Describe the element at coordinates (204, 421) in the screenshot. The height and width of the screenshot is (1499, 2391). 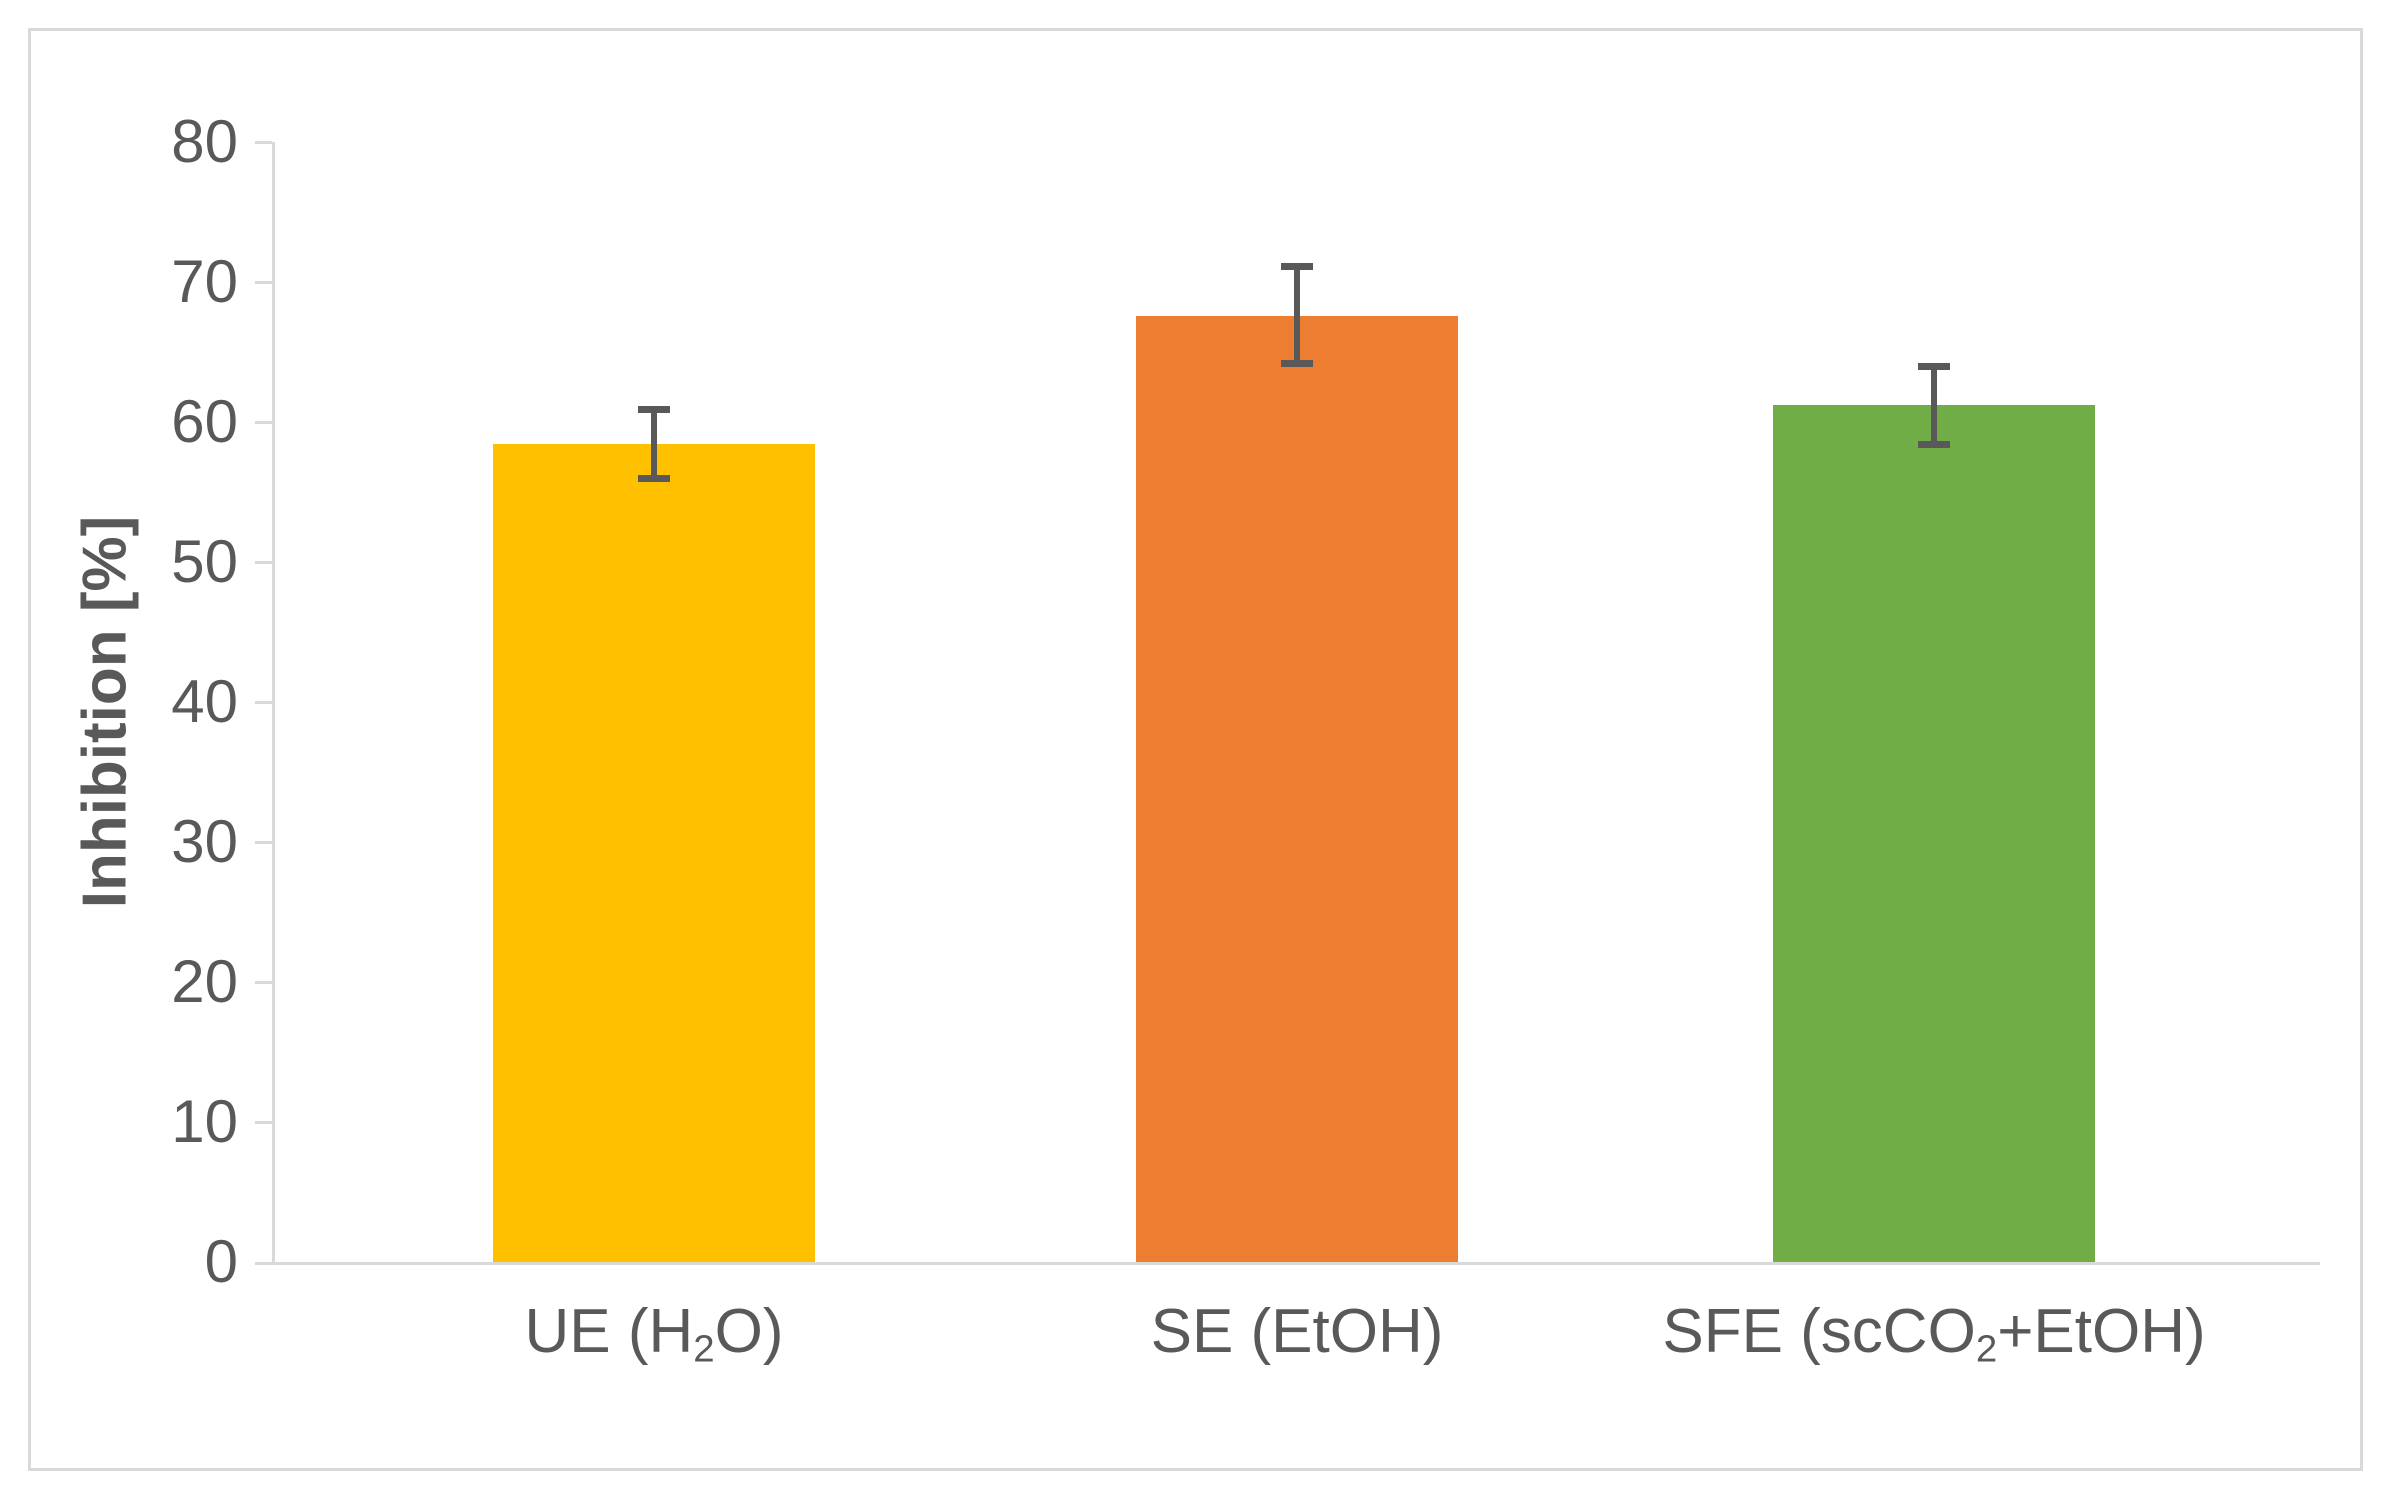
I see `y-tick-label-60: 60` at that location.